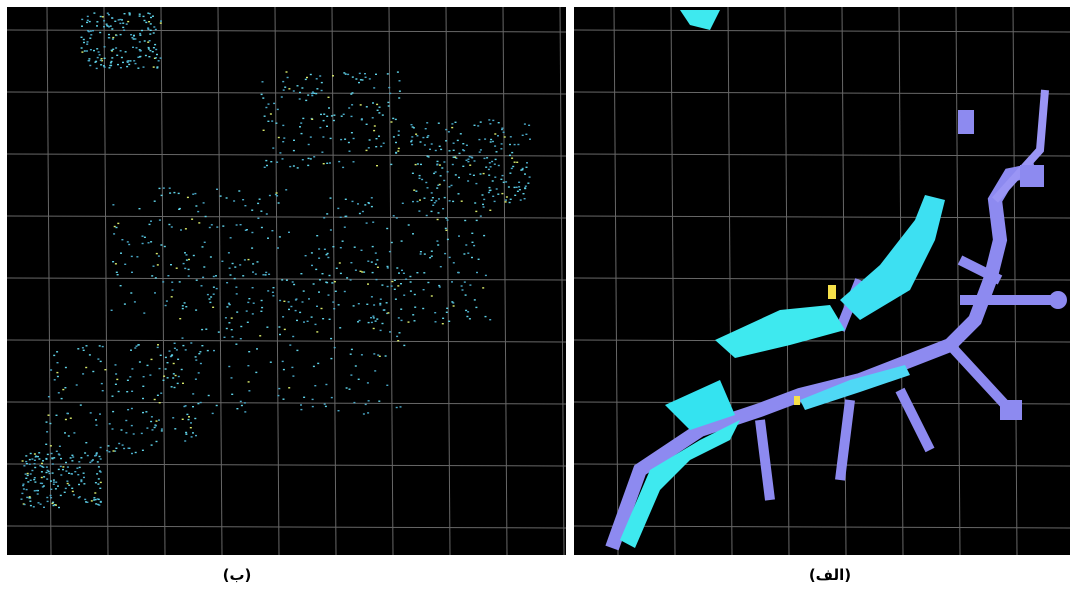 The height and width of the screenshot is (590, 1077). Describe the element at coordinates (680, 484) in the screenshot. I see `cyan-structure` at that location.